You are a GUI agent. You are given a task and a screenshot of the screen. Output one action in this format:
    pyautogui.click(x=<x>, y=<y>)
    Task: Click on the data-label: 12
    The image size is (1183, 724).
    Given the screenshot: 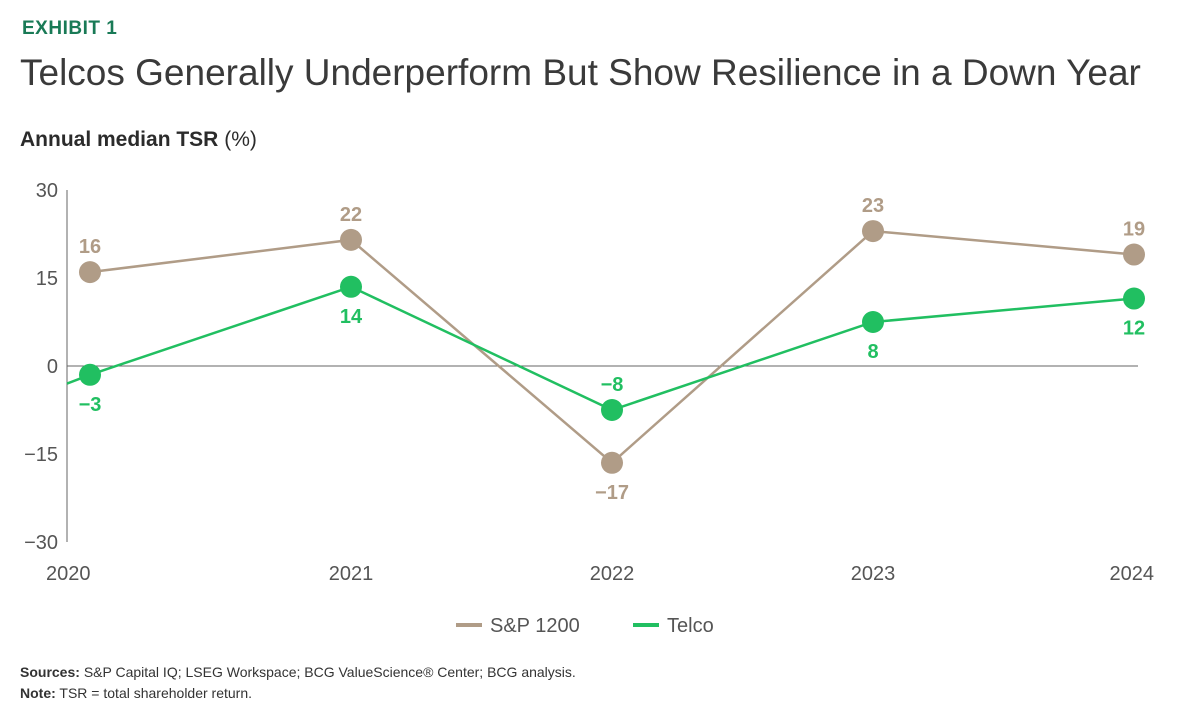 What is the action you would take?
    pyautogui.click(x=1134, y=329)
    